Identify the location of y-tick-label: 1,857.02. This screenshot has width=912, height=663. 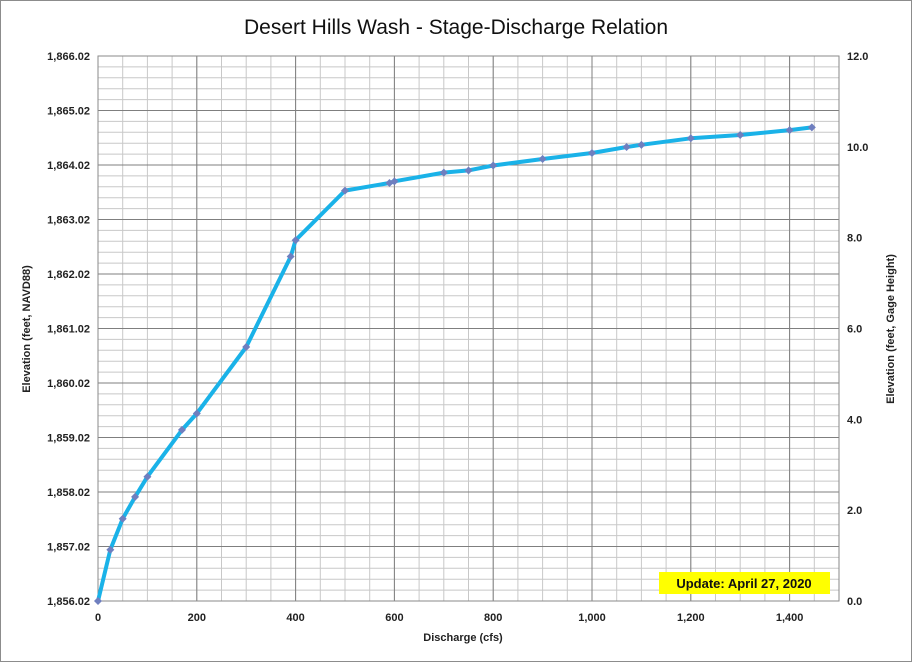
(68, 548).